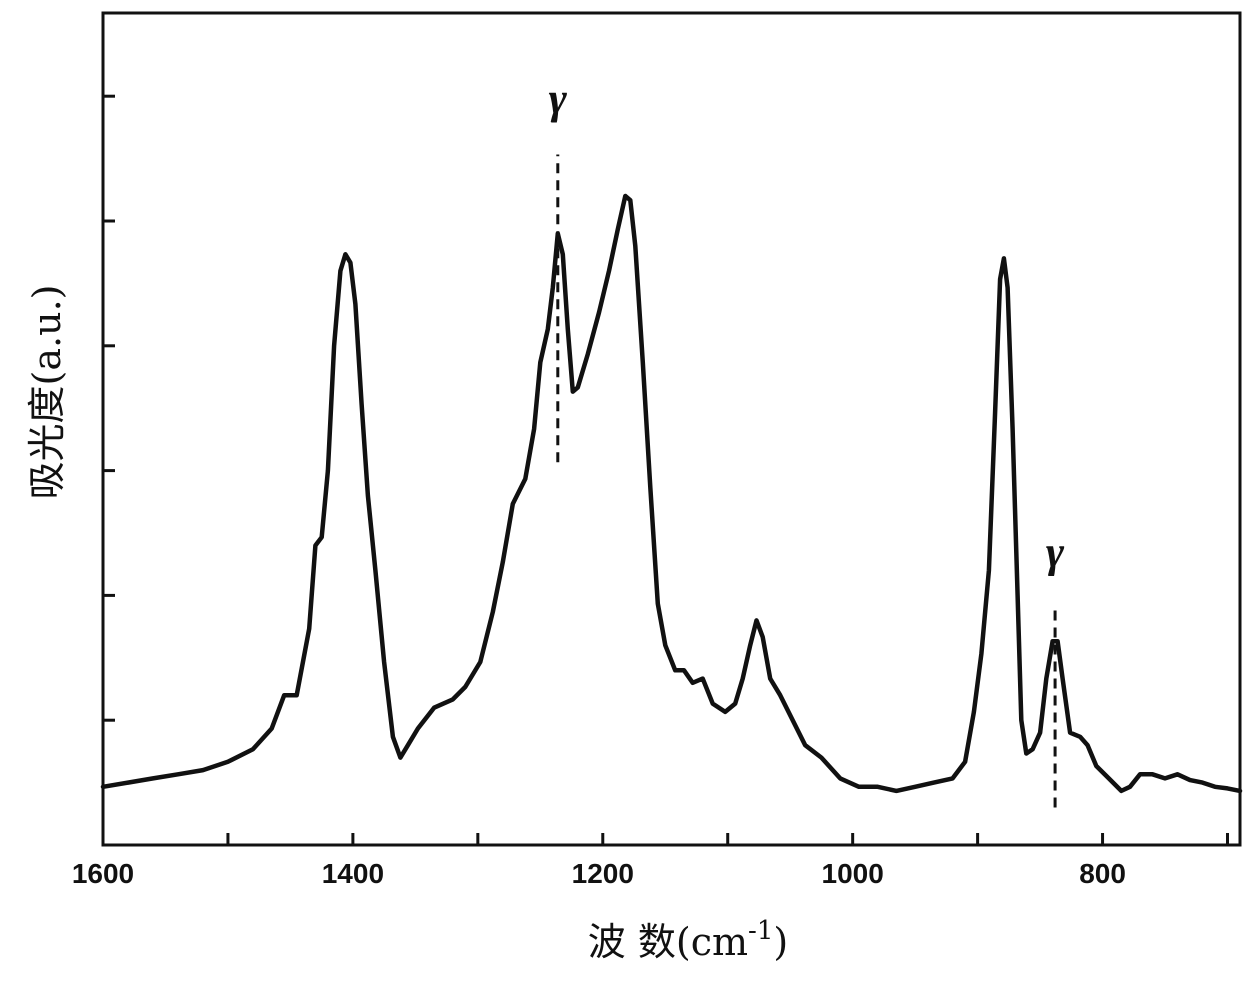 This screenshot has height=985, width=1253. What do you see at coordinates (665, 839) in the screenshot?
I see `x-axis-ticks` at bounding box center [665, 839].